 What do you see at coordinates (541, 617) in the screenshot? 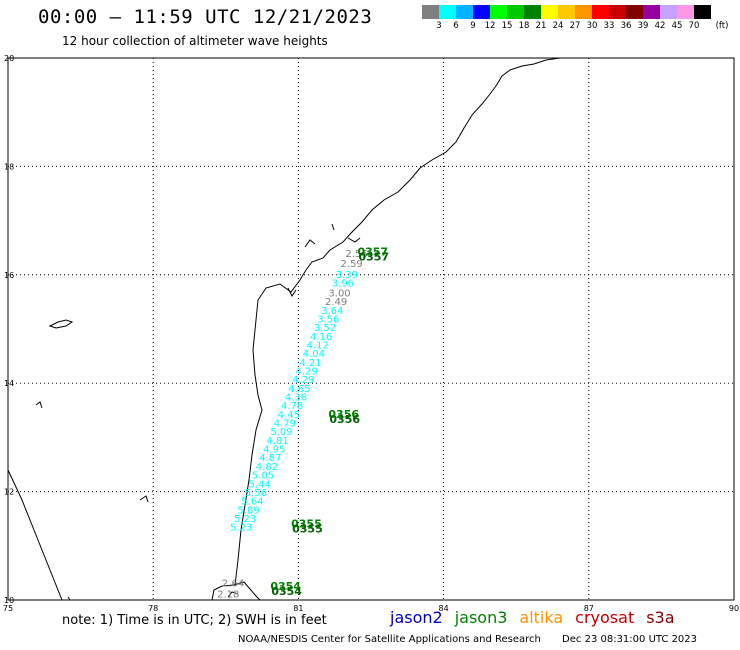
I see `satellite-altika: altika` at bounding box center [541, 617].